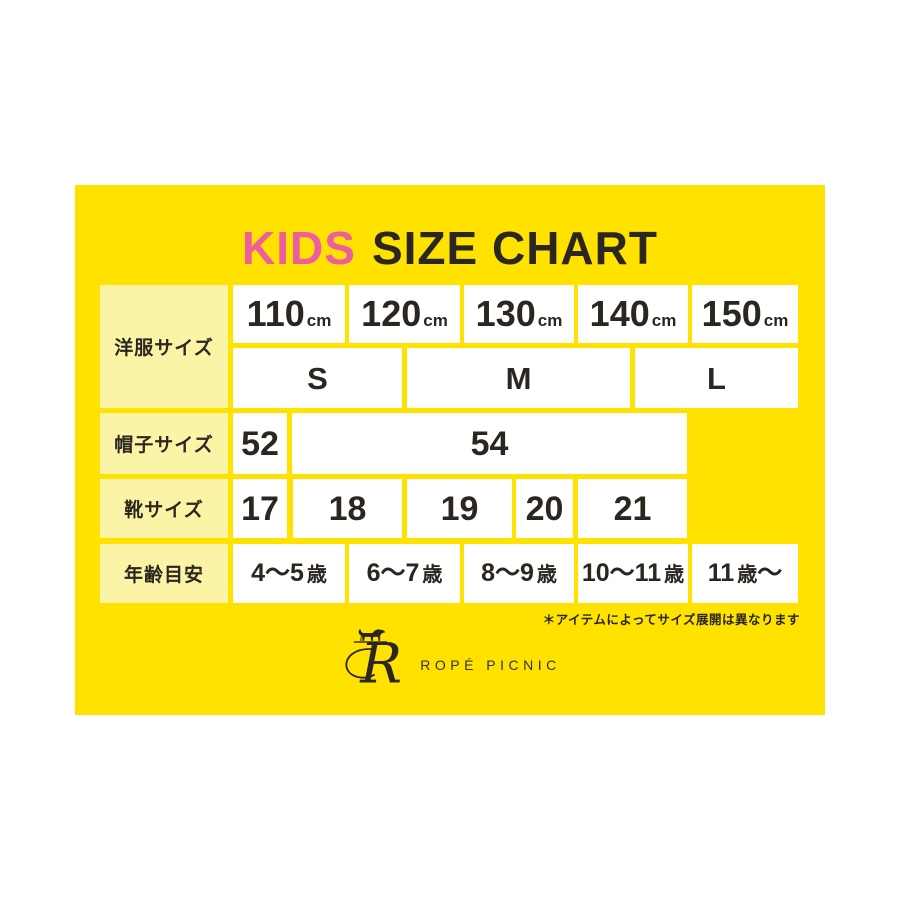 This screenshot has height=900, width=900. I want to click on brand-wordmark: ROPÉ PICNIC, so click(490, 665).